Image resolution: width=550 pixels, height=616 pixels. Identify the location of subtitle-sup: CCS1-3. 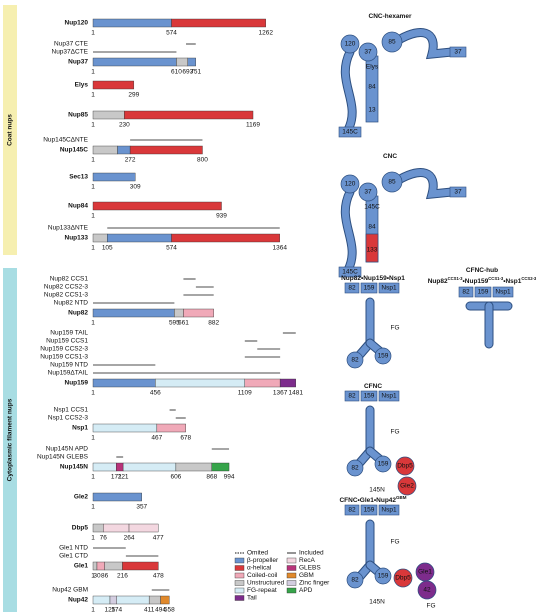
(496, 278).